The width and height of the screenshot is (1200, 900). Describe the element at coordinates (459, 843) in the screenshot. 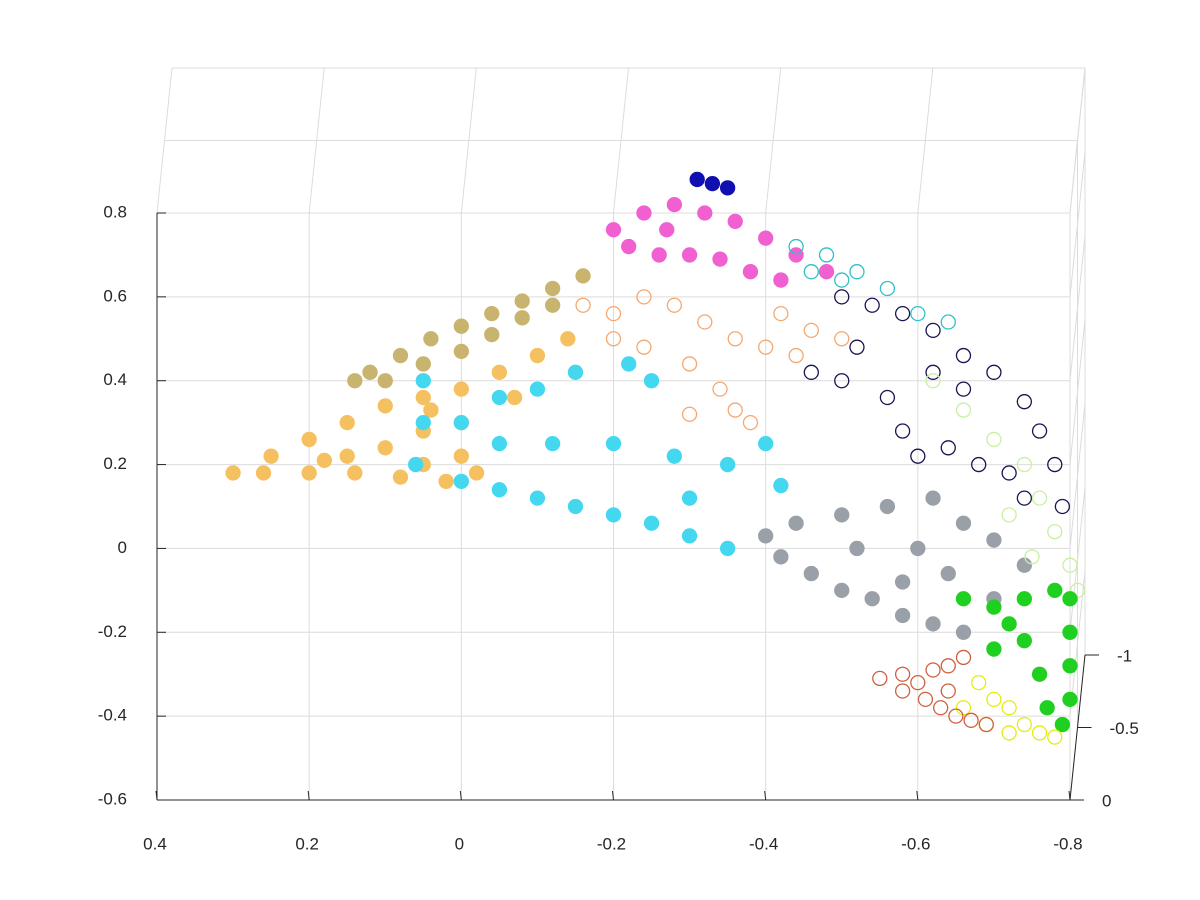

I see `x-tick-label: 0` at that location.